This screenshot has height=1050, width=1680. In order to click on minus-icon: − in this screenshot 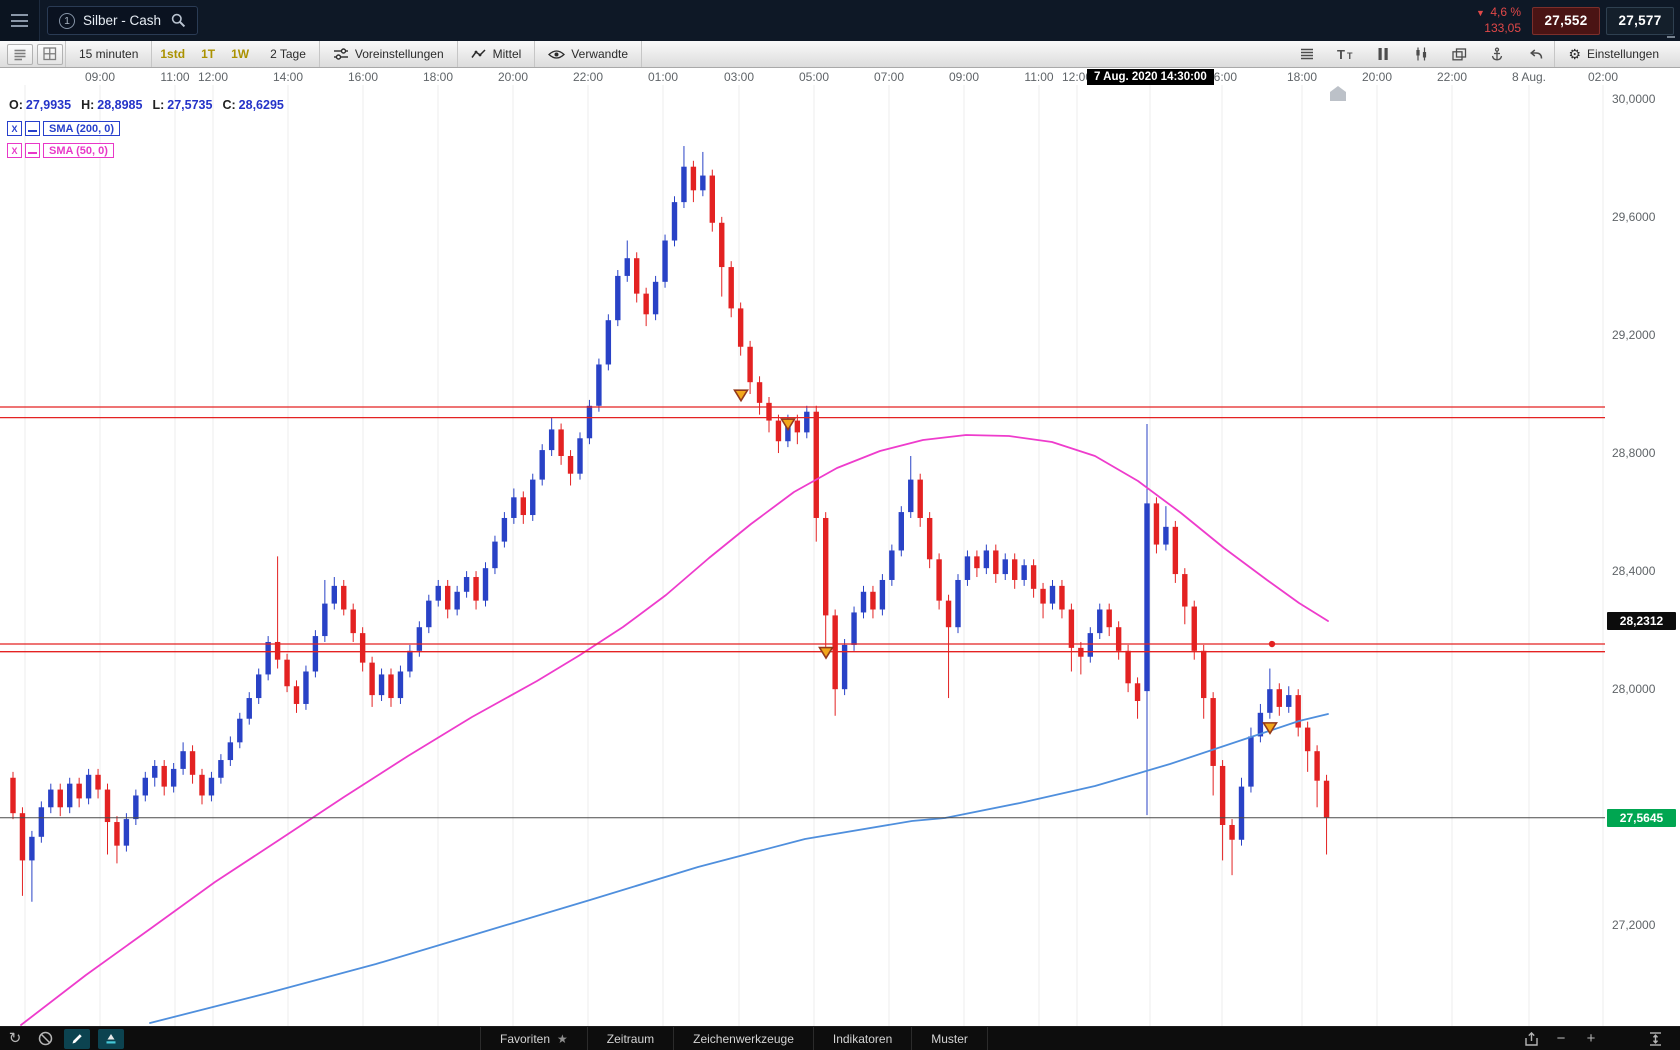, I will do `click(1561, 1038)`.